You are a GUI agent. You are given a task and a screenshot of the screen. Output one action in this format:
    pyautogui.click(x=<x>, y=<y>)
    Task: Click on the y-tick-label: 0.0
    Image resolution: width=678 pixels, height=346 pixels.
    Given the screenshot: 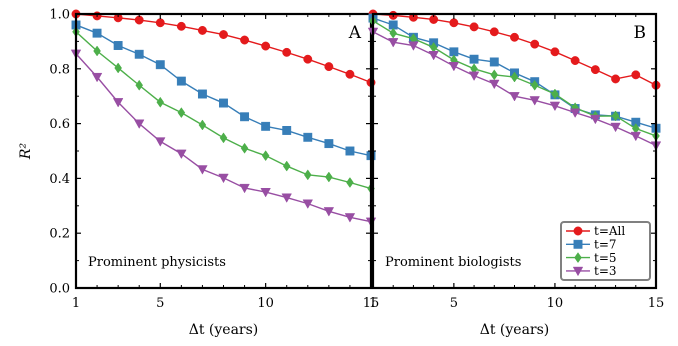 What is the action you would take?
    pyautogui.click(x=59, y=289)
    